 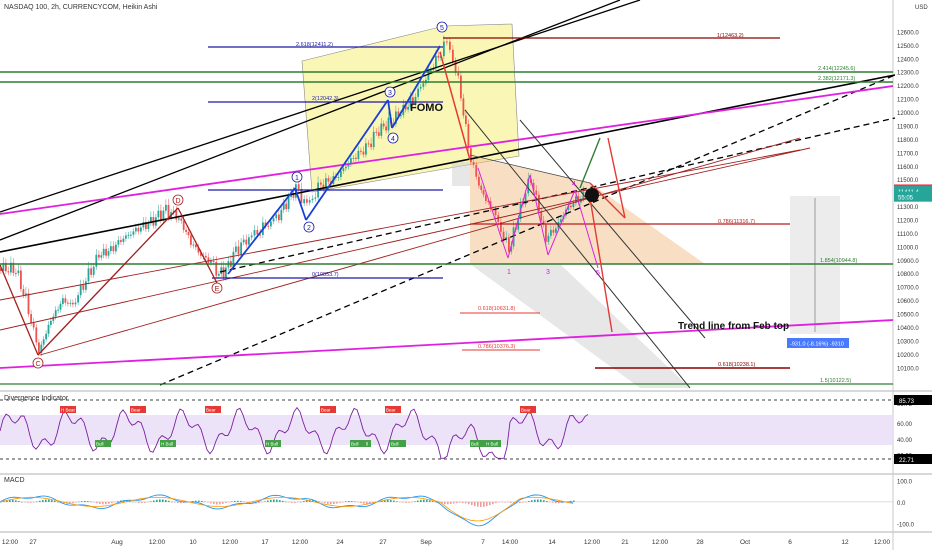 I want to click on time-tick-label: 21, so click(x=625, y=542).